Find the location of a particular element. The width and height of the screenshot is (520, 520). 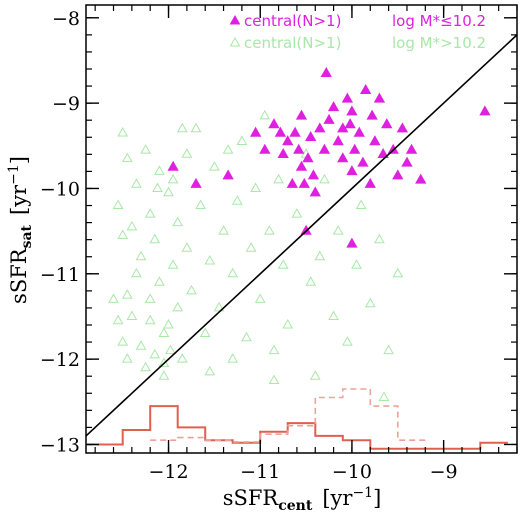

x-axis-title-sub: cent is located at coordinates (295, 506).